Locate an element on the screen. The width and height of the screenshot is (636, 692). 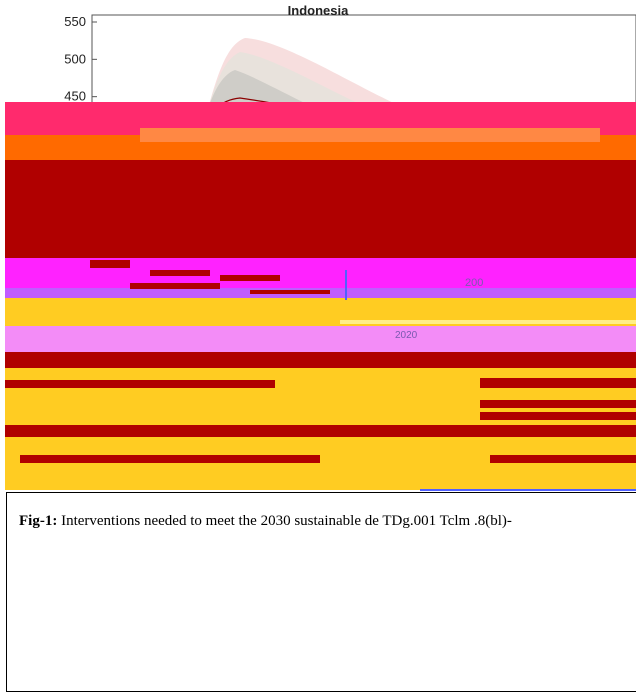
caption-label: Fig-1: is located at coordinates (38, 521).